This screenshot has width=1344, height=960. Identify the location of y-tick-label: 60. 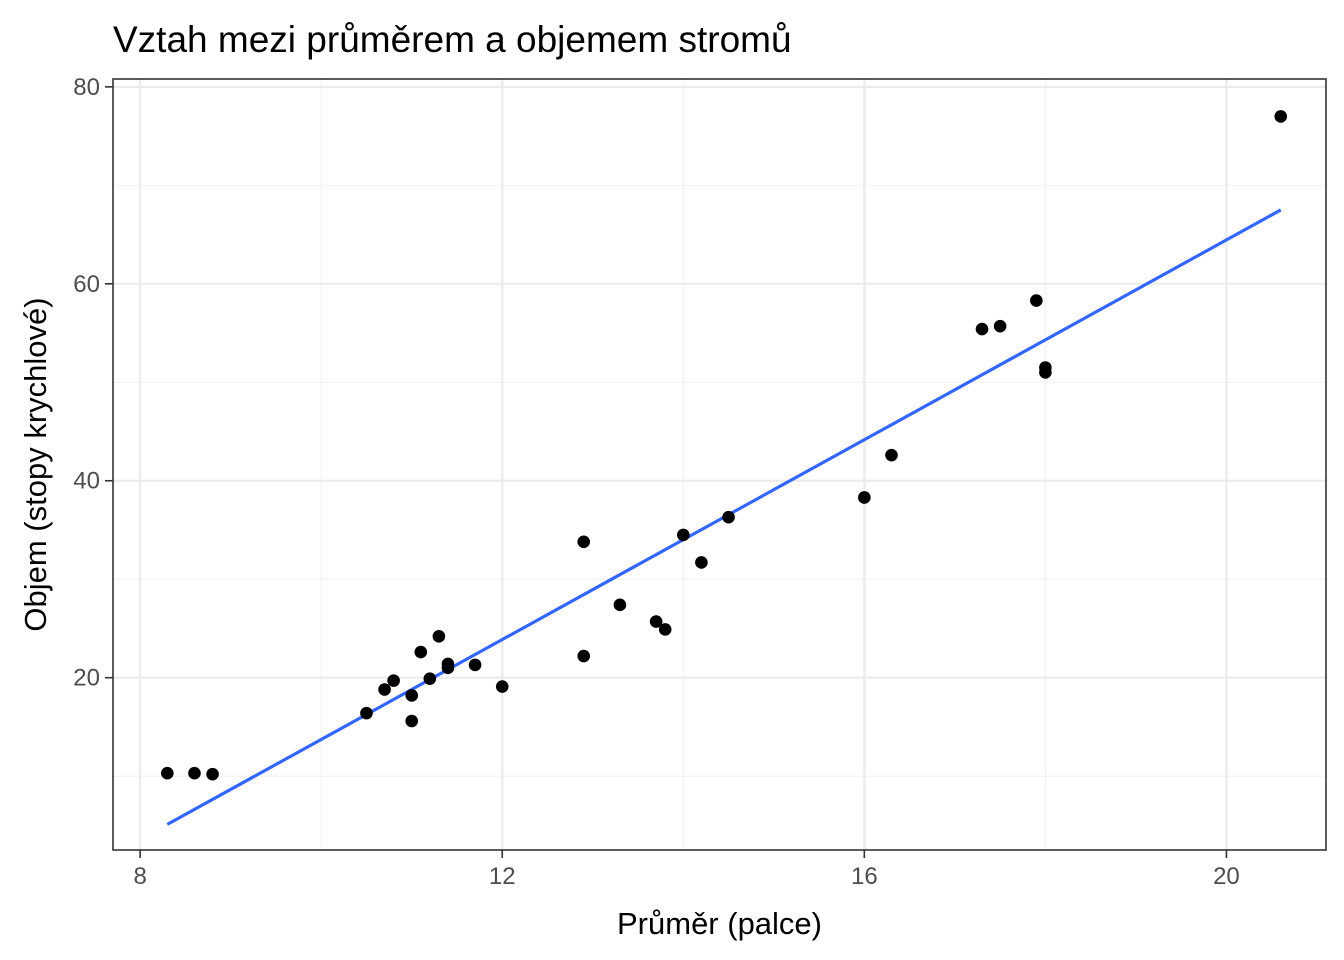
(86, 284).